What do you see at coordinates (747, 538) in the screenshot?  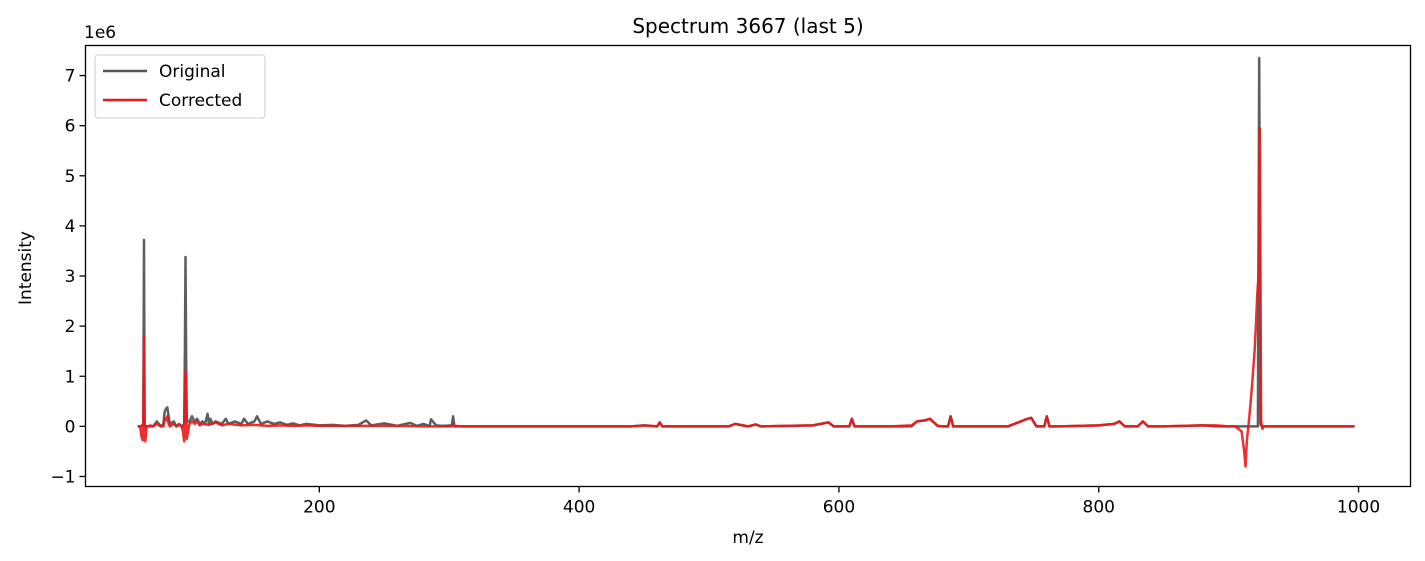 I see `x-axis-label: m/z` at bounding box center [747, 538].